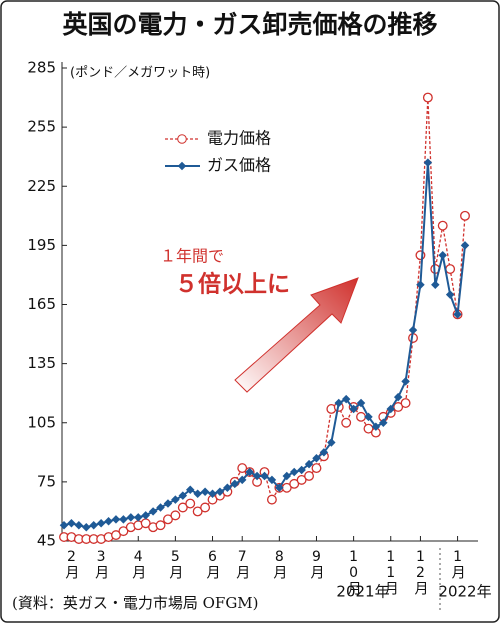 The image size is (500, 627). I want to click on x-tick-label: 8月, so click(279, 564).